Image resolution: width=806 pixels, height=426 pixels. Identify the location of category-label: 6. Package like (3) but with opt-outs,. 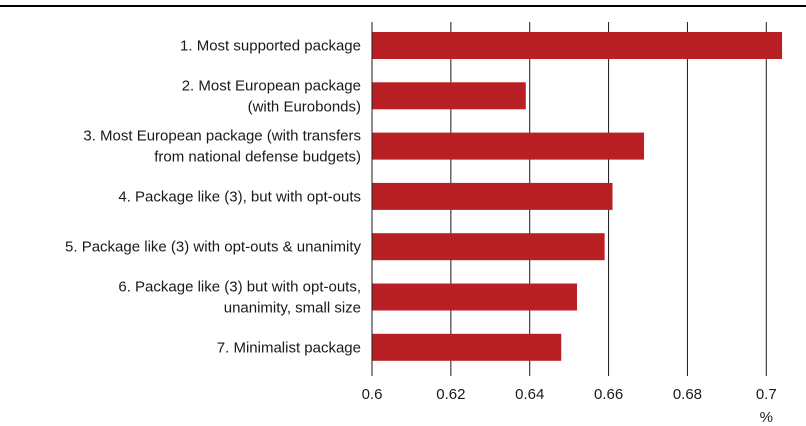
(239, 287).